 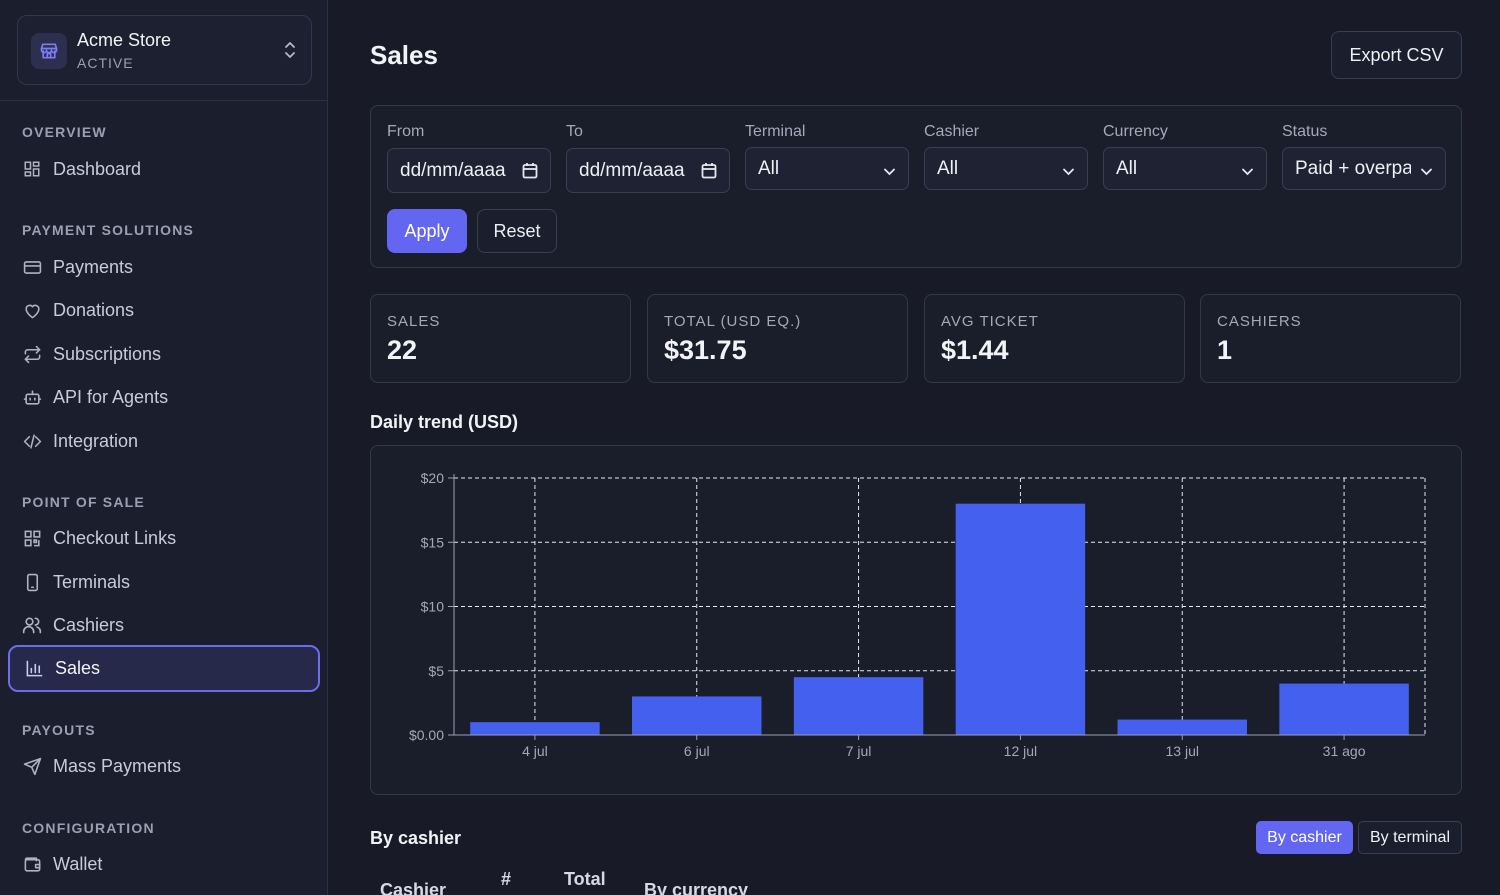 What do you see at coordinates (32, 169) in the screenshot?
I see `grid-icon` at bounding box center [32, 169].